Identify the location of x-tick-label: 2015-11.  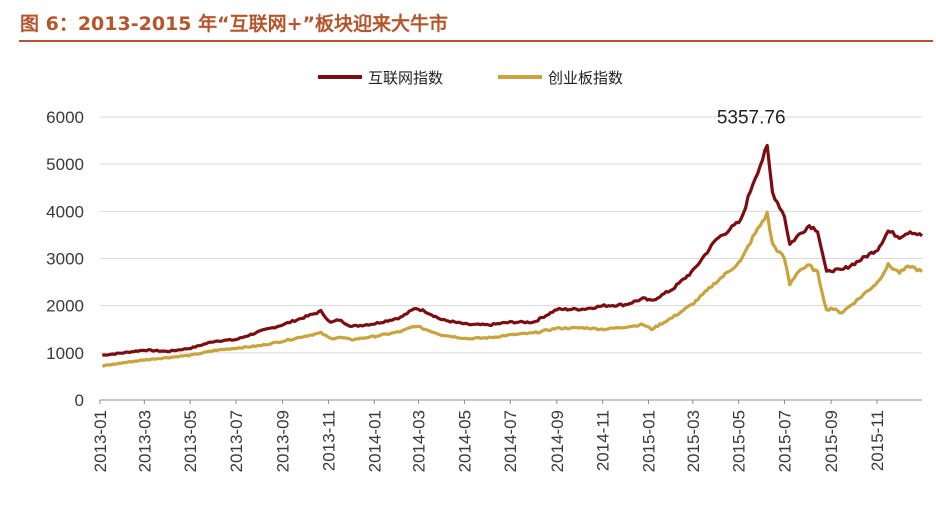
(877, 440).